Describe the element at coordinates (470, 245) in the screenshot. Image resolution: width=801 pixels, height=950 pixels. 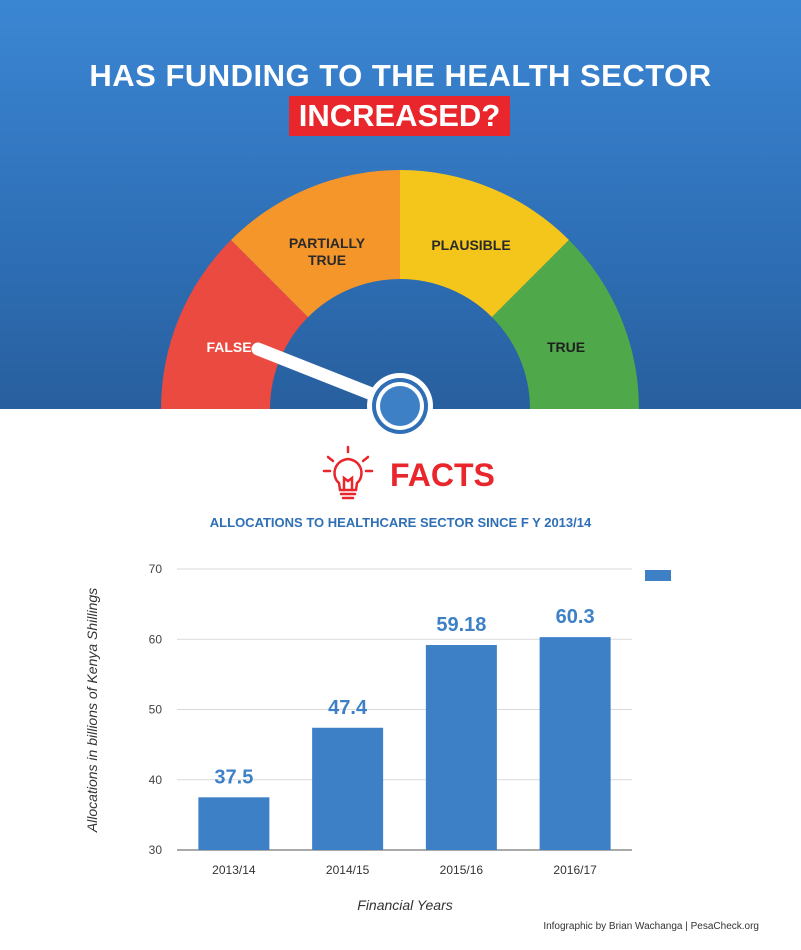
I see `gauge-label-plausible: PLAUSIBLE` at that location.